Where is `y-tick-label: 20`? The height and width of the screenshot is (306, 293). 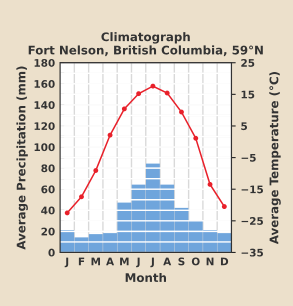
y-tick-label: 20 is located at coordinates (48, 232).